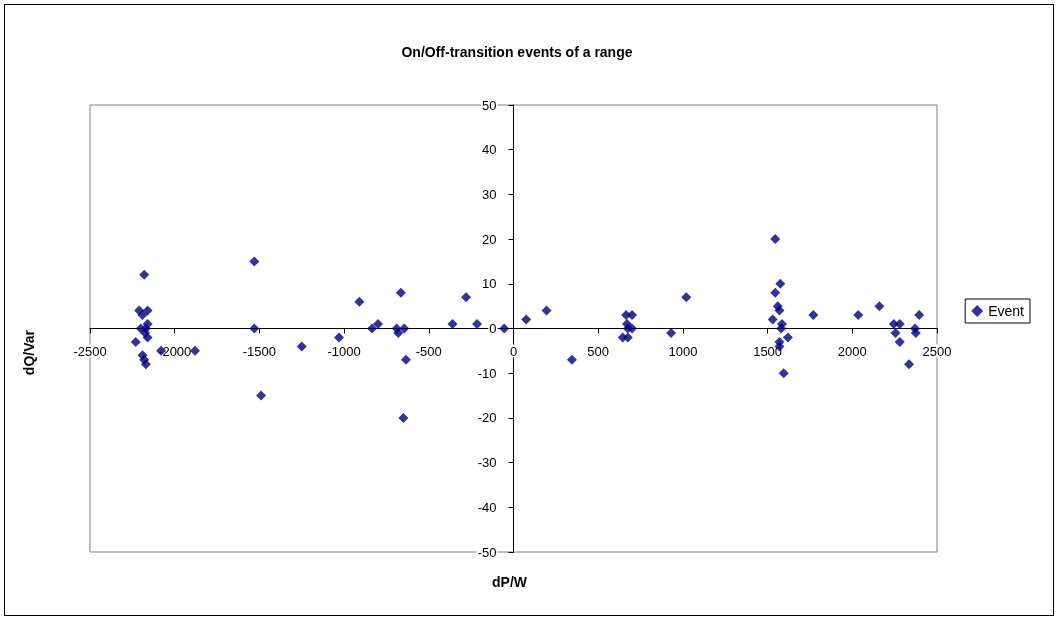 This screenshot has width=1060, height=622. What do you see at coordinates (487, 552) in the screenshot?
I see `y-tick-label: -50` at bounding box center [487, 552].